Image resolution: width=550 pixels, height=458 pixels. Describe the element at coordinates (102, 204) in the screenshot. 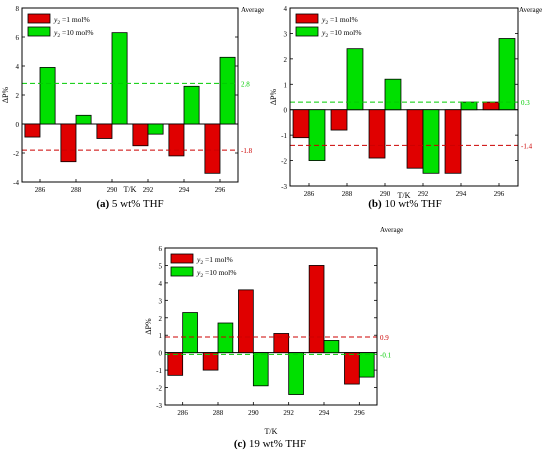

I see `panel-caption-letter: (a)` at that location.